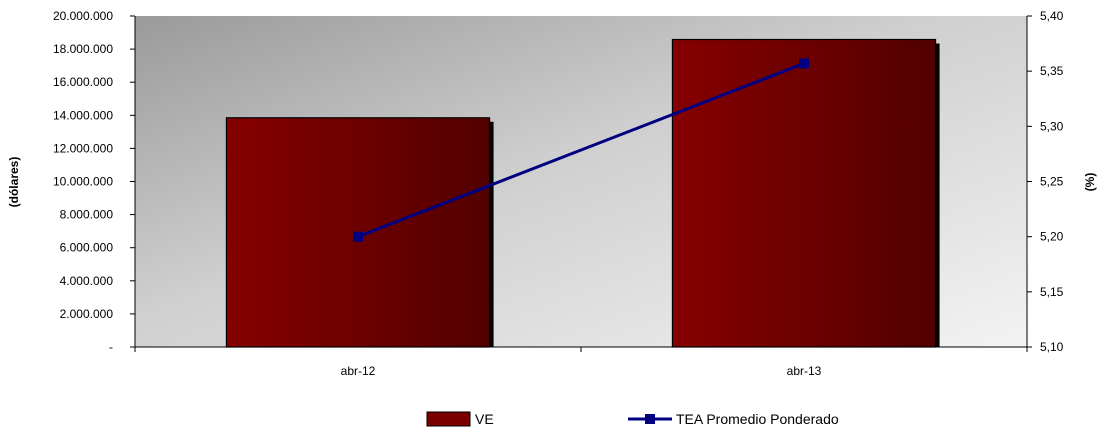 This screenshot has height=430, width=1105. What do you see at coordinates (83, 182) in the screenshot?
I see `y-tick-label: 10.000.000` at bounding box center [83, 182].